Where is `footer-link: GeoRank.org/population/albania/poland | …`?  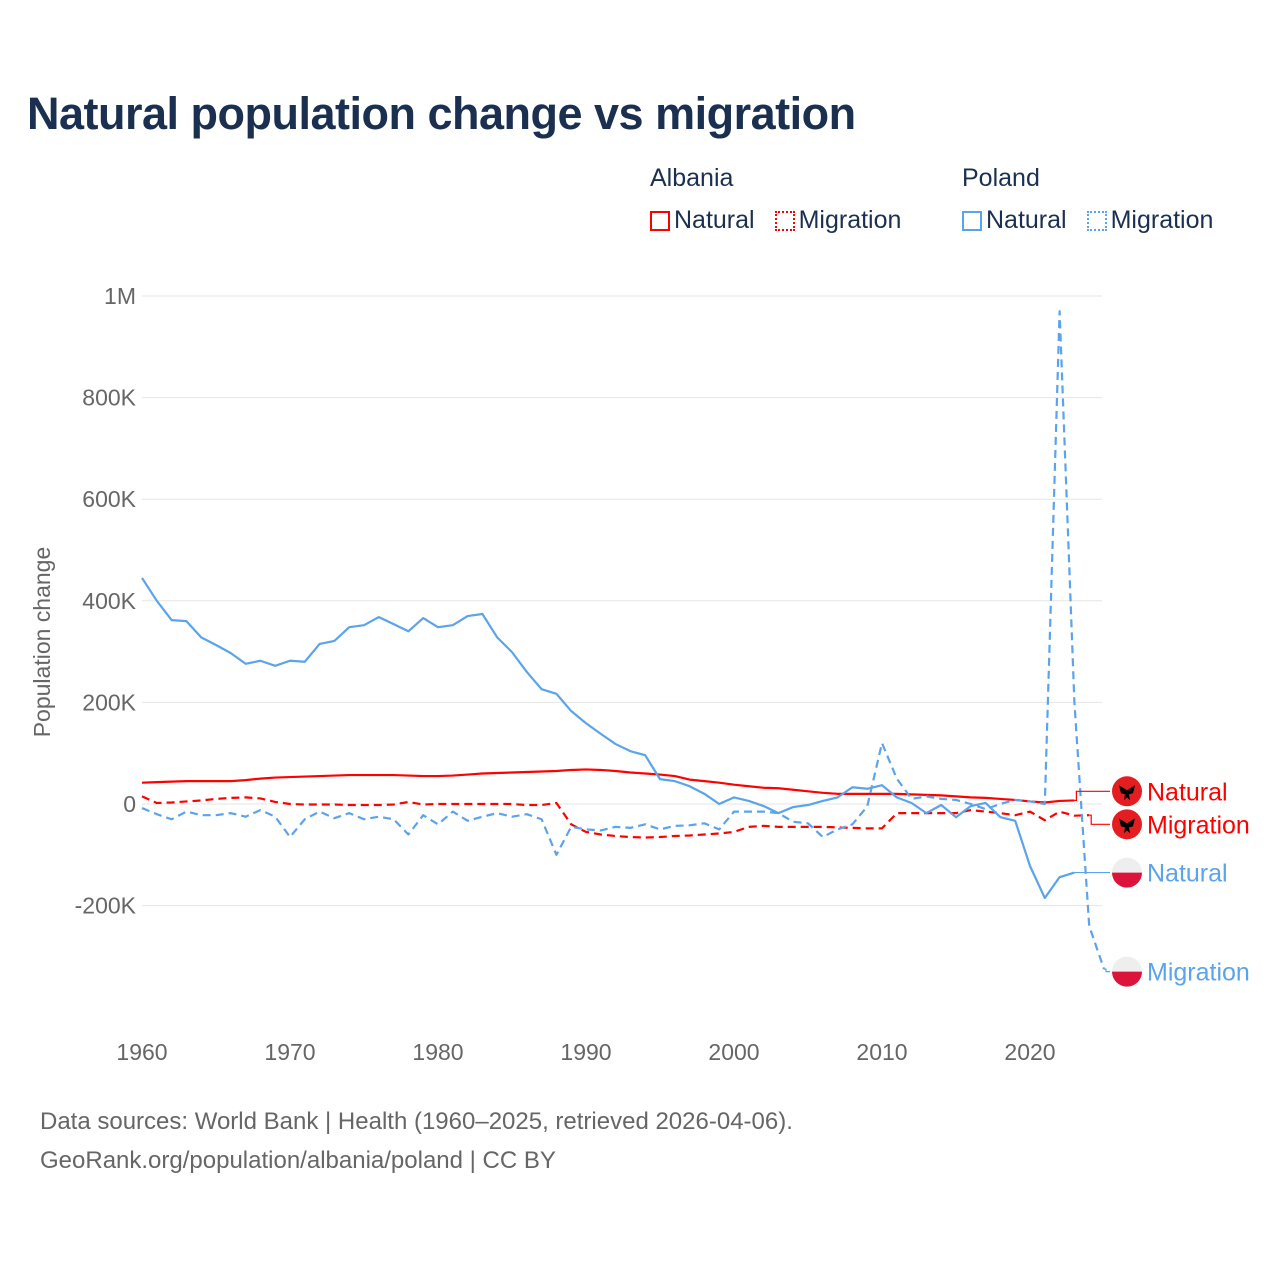
footer-link: GeoRank.org/population/albania/poland | … is located at coordinates (298, 1160).